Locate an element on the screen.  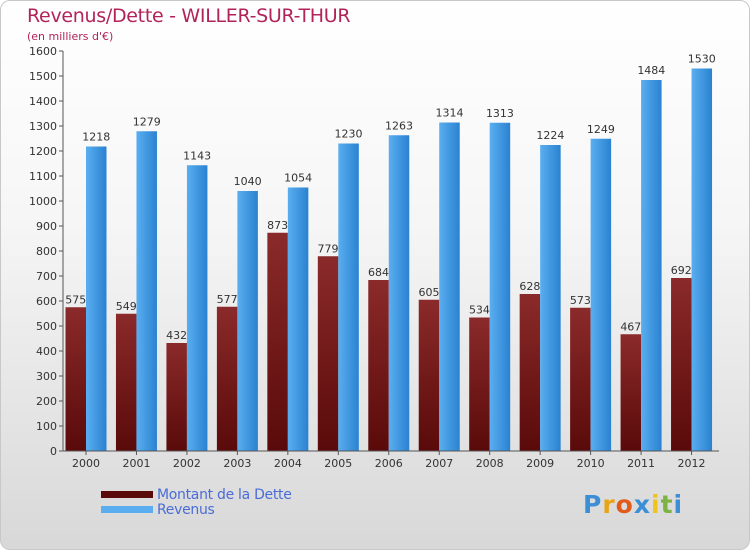
y-tick-label: 1100 is located at coordinates (43, 176).